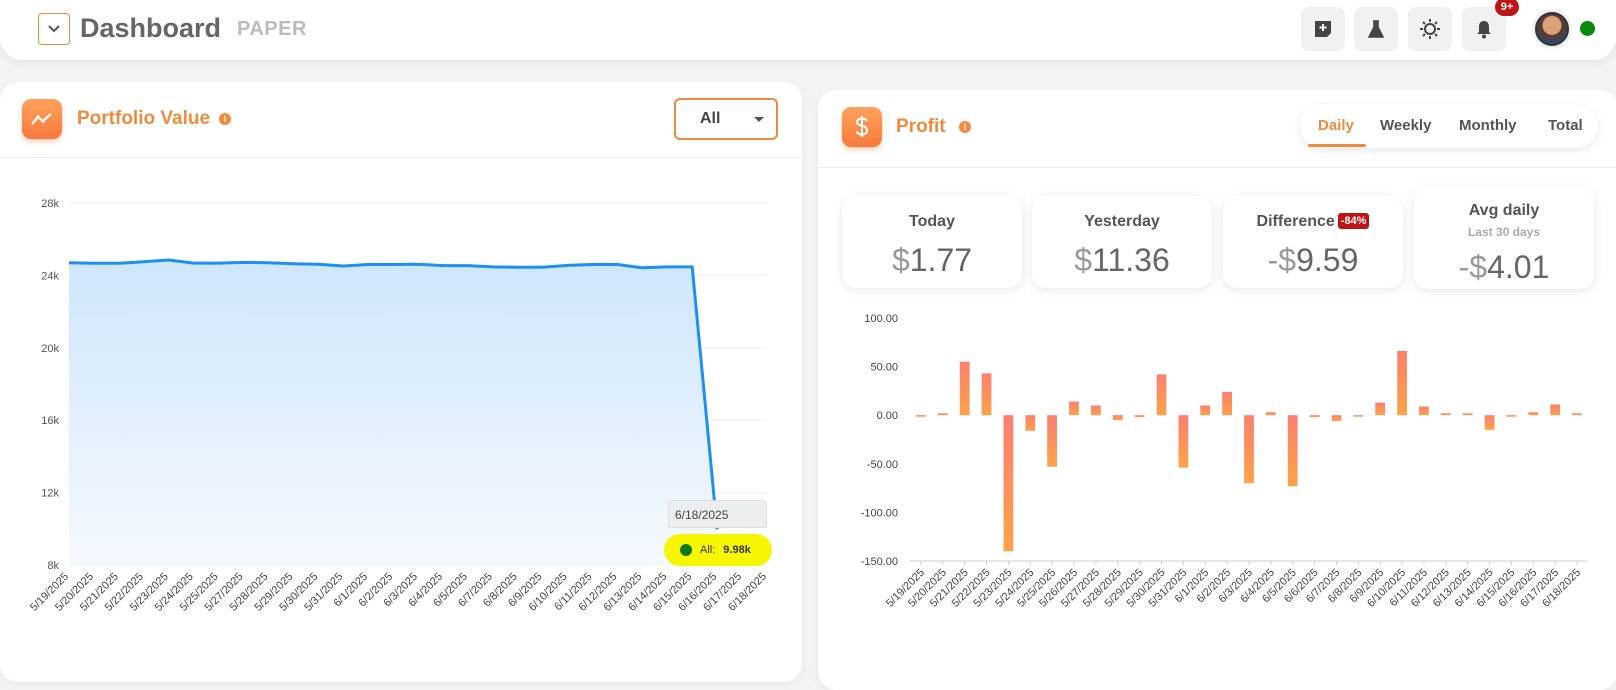 The image size is (1616, 690). I want to click on stat-value: -$9.59, so click(1313, 260).